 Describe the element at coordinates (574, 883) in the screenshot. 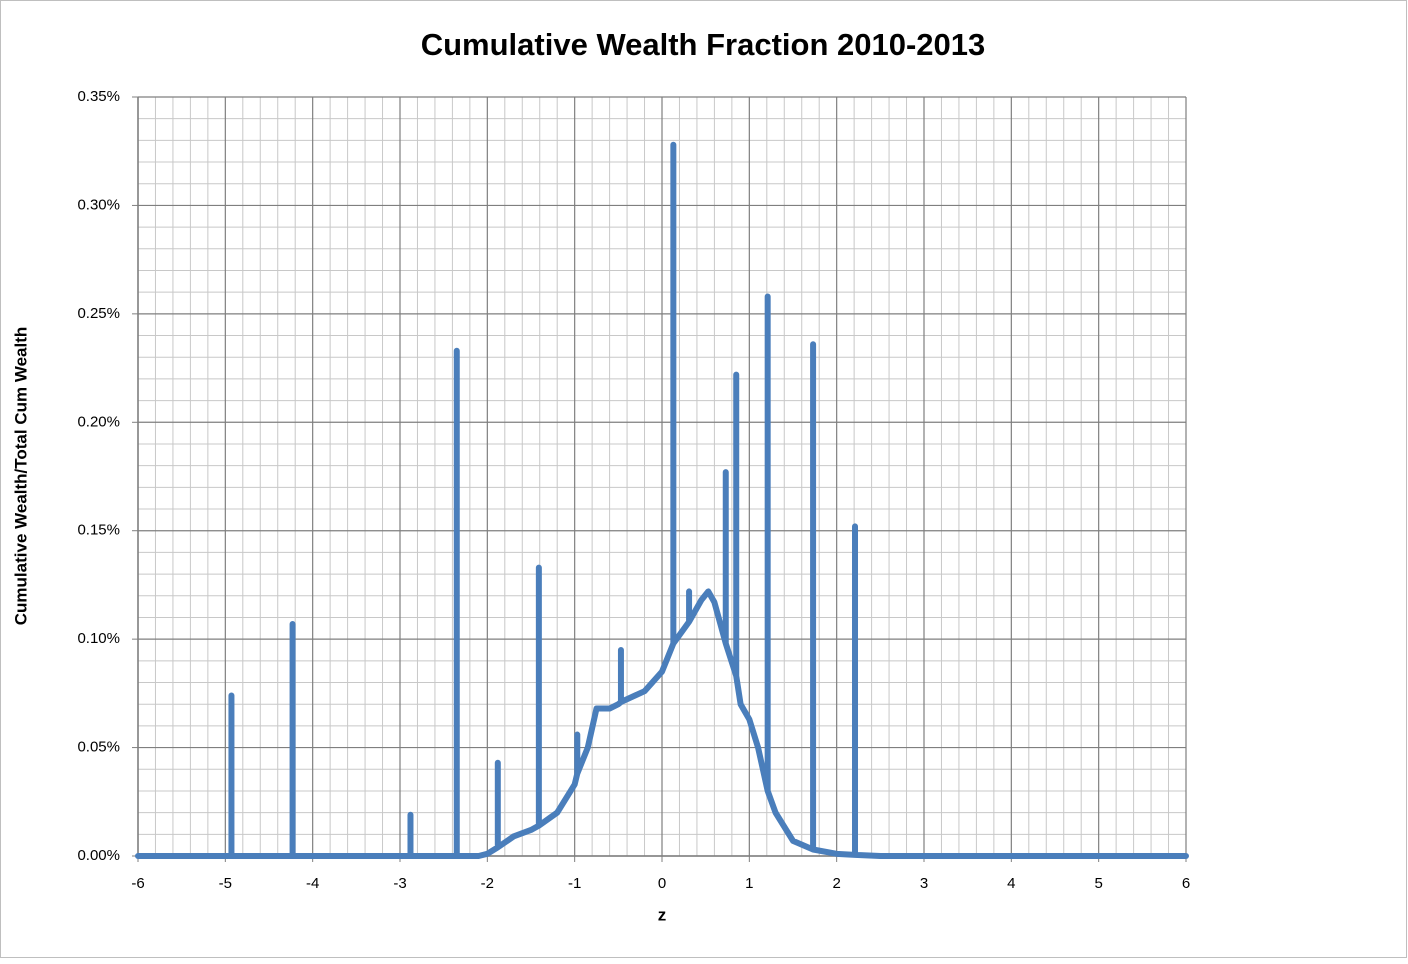

I see `x-tick-label: -1` at that location.